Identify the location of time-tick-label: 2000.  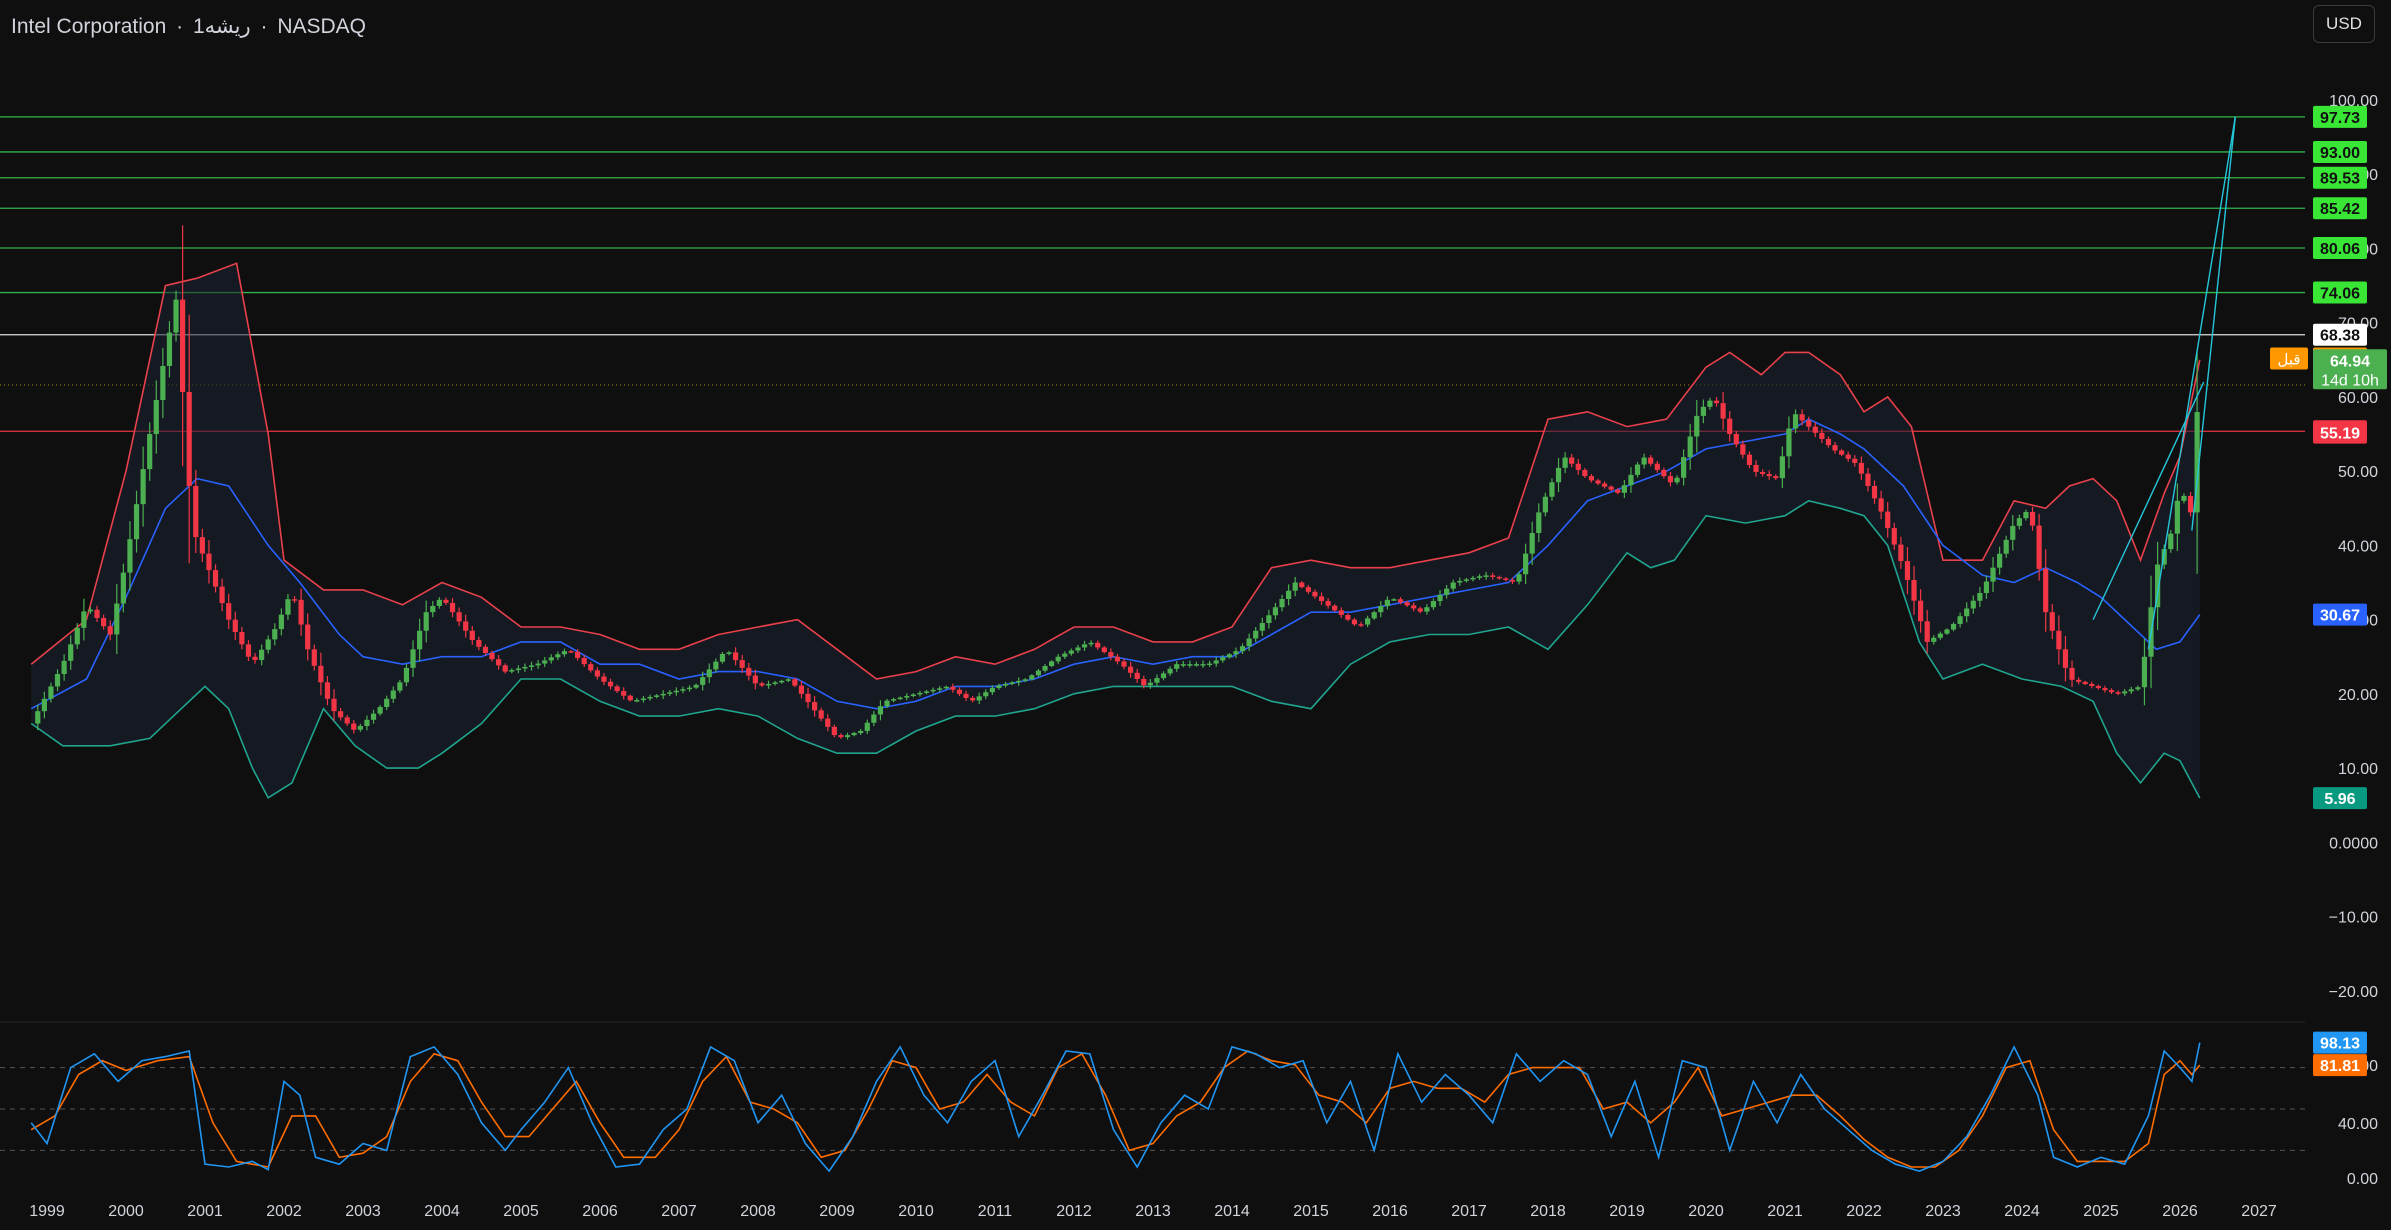
(126, 1211).